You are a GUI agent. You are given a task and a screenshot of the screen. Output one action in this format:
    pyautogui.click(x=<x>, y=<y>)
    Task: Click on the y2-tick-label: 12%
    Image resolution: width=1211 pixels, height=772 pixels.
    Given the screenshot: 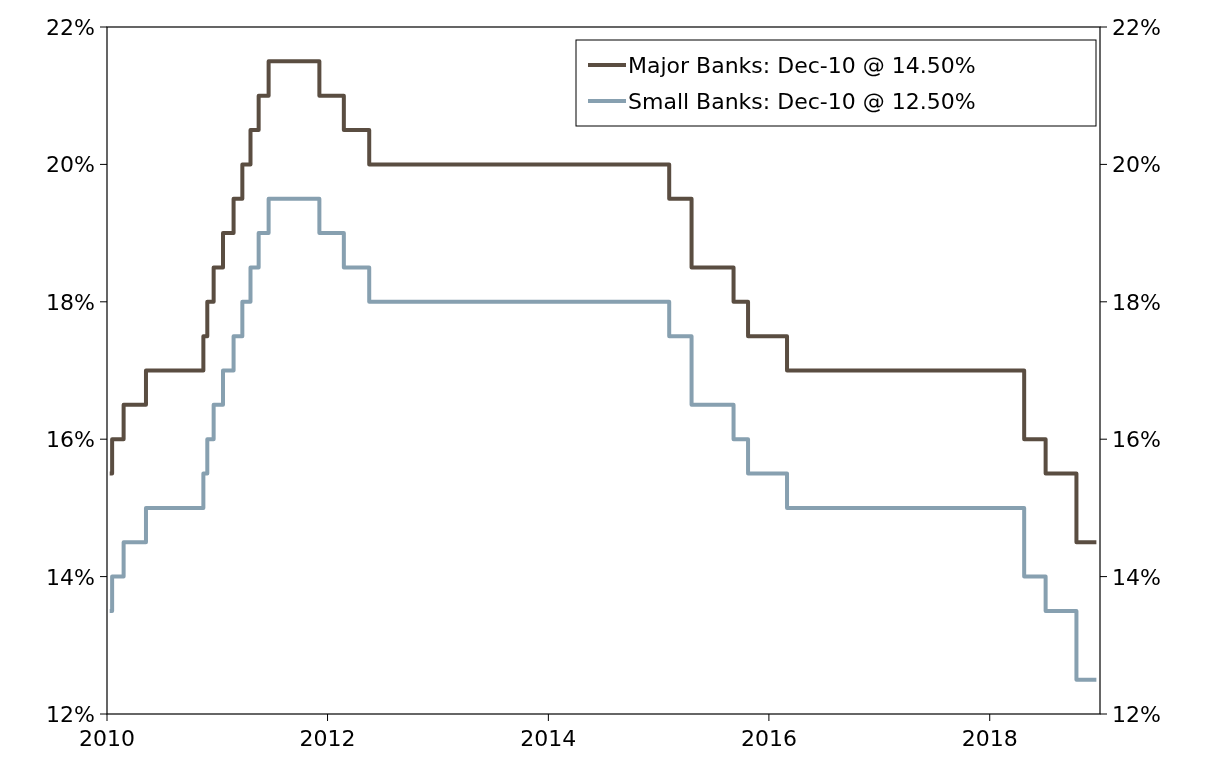 What is the action you would take?
    pyautogui.click(x=1136, y=714)
    